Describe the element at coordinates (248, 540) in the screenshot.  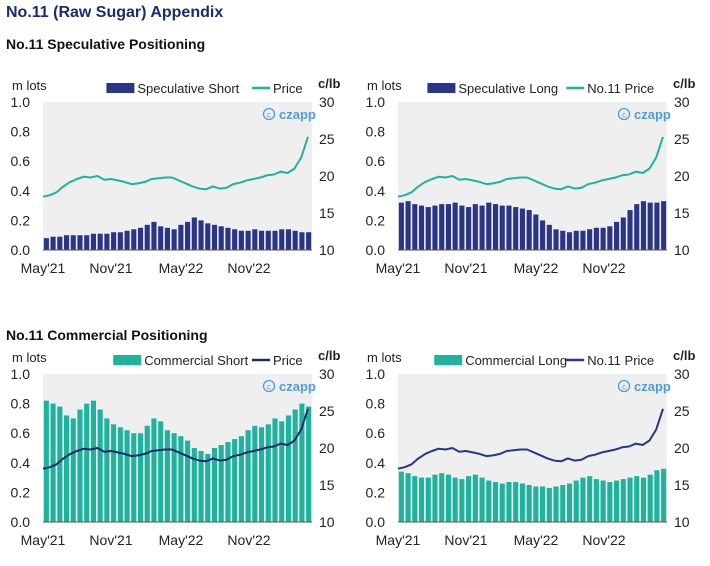
I see `x-tick-label: Nov'22` at that location.